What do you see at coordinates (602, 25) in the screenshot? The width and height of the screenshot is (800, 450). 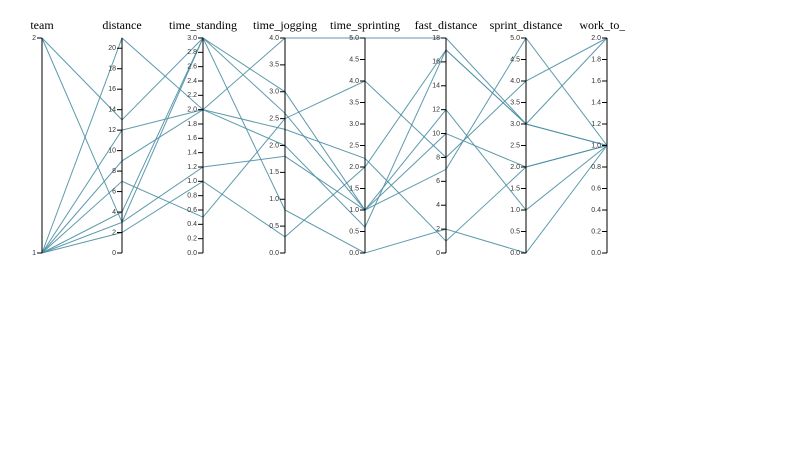 I see `axis-label: work_to_re` at bounding box center [602, 25].